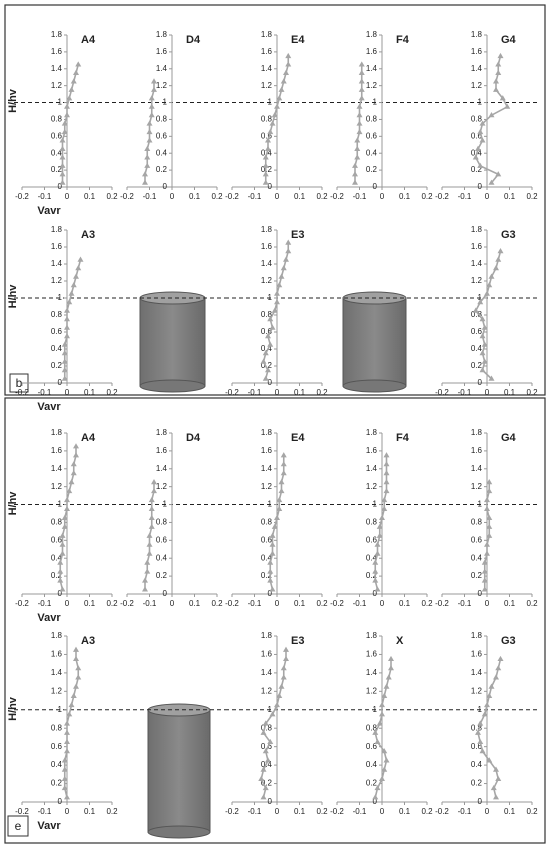 This screenshot has height=846, width=550. What do you see at coordinates (193, 438) in the screenshot?
I see `chart-title: D4` at bounding box center [193, 438].